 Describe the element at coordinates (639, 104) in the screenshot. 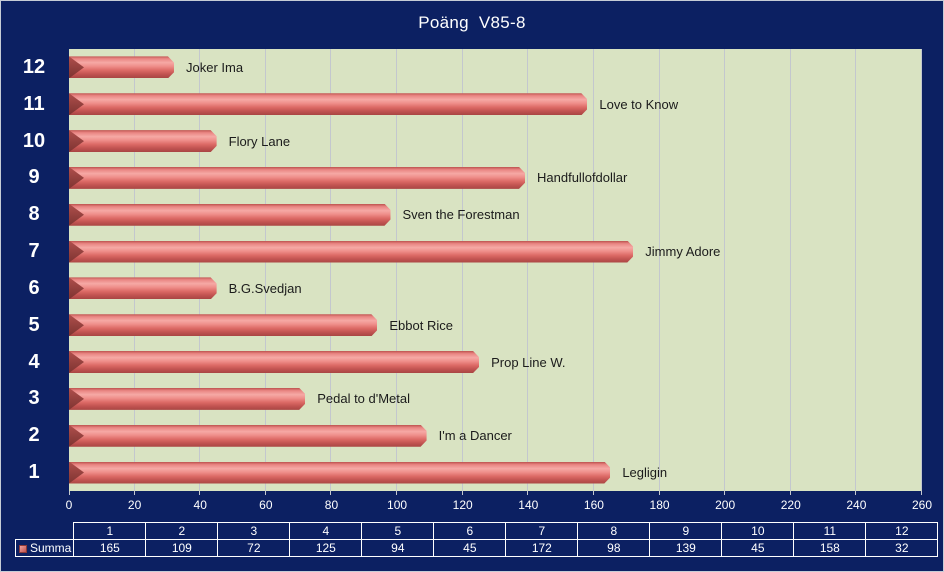

I see `point-label: Love to Know` at that location.